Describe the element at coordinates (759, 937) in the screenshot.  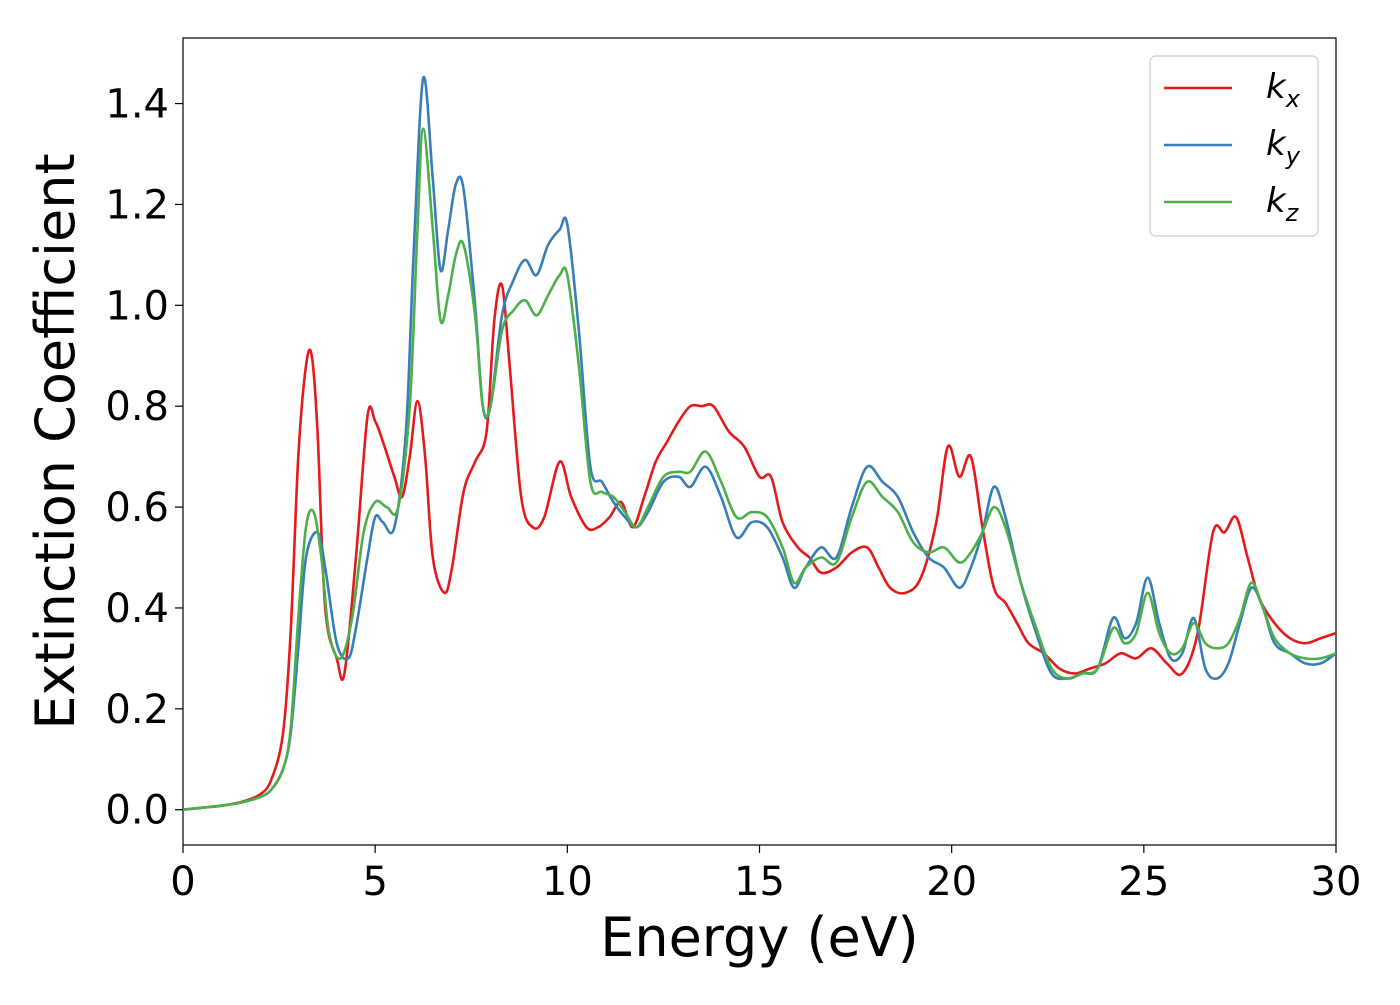
I see `x-axis-label: Energy (eV)` at that location.